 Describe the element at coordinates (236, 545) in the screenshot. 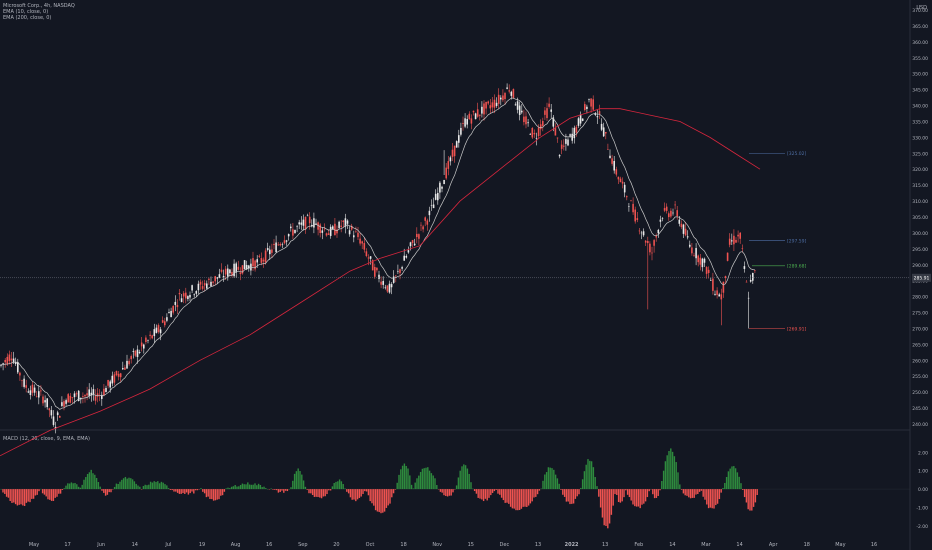

I see `time-tick-label: Aug` at that location.